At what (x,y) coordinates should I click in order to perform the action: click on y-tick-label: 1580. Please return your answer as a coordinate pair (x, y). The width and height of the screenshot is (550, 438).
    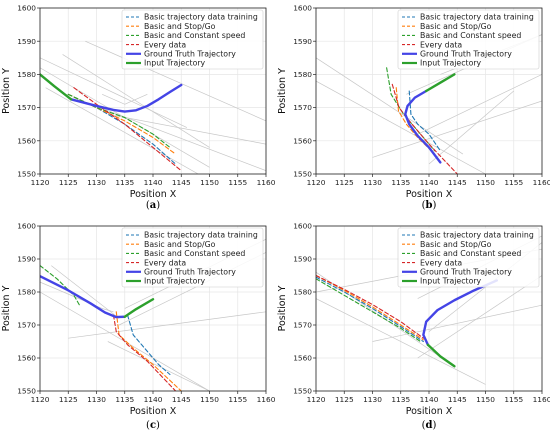
    Looking at the image, I should click on (302, 74).